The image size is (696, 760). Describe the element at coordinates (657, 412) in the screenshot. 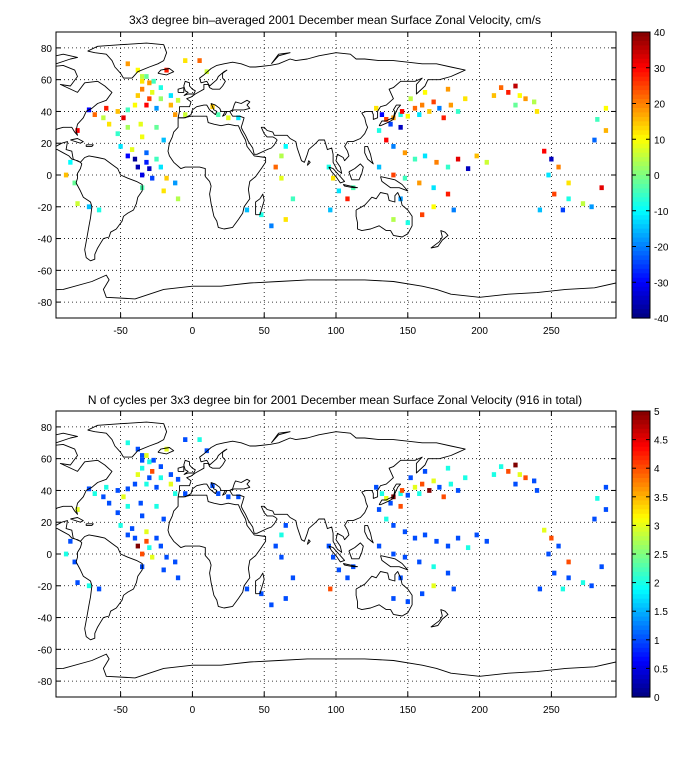

I see `colorbar-tick-label: 5` at that location.